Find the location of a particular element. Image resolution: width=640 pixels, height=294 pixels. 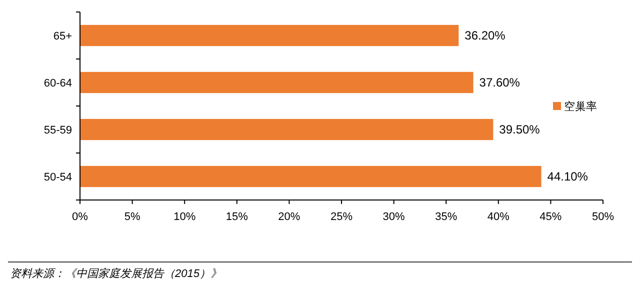

data-label: 44.10% is located at coordinates (567, 177).